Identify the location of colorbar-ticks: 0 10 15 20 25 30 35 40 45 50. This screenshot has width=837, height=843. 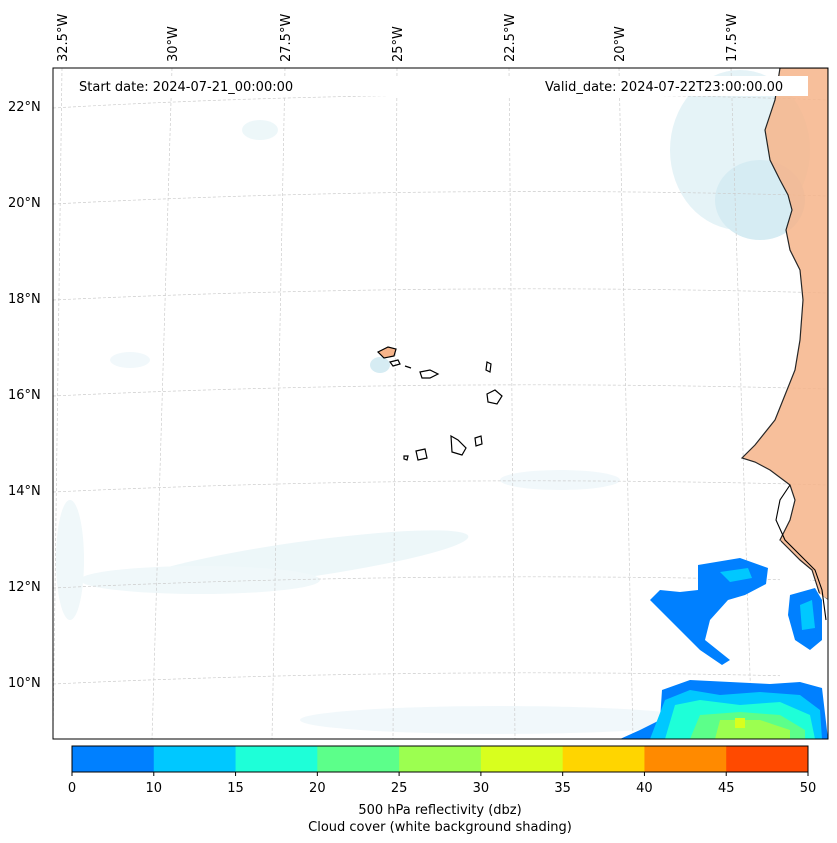
(442, 784).